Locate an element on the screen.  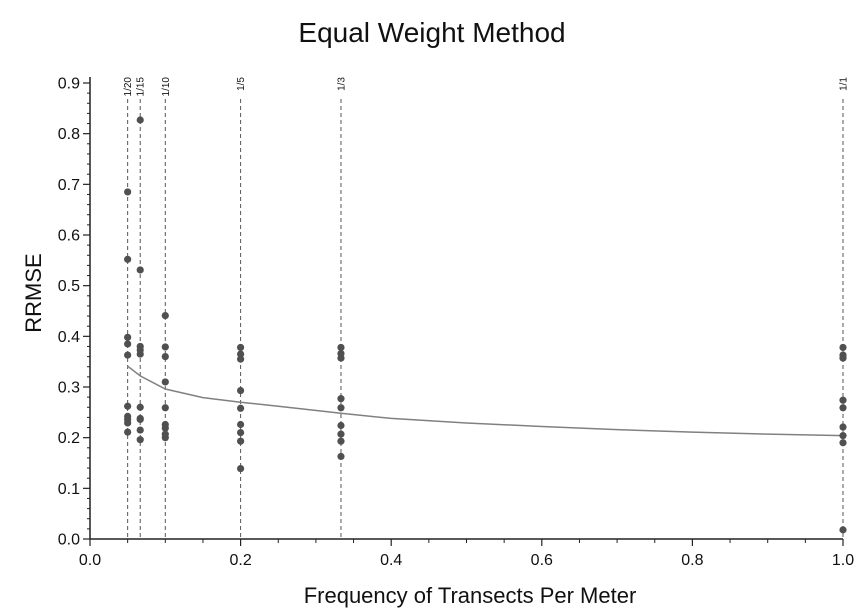
y-tick-label: 0.5 is located at coordinates (69, 286).